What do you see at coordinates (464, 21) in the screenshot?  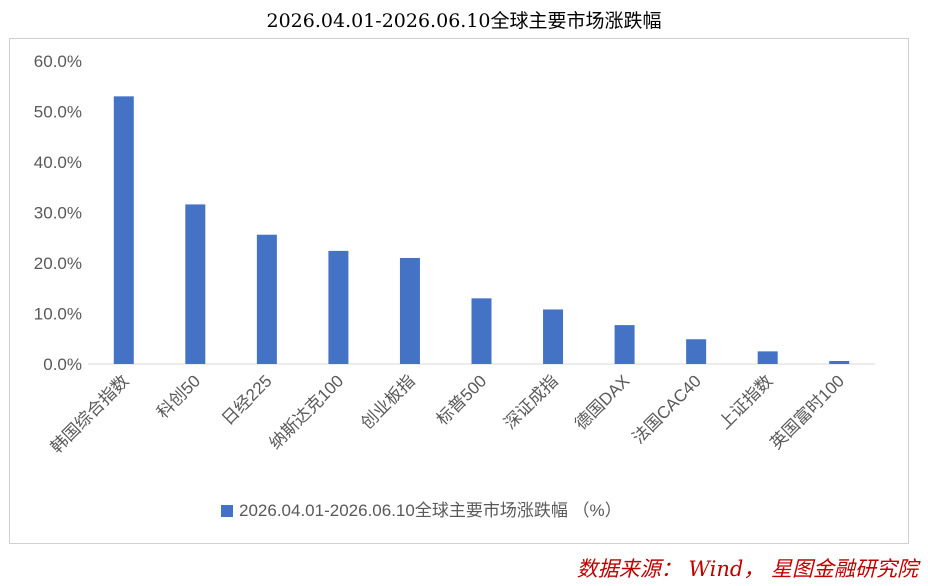 I see `chart-title: 2026.04.01-2026.06.10全球主要市场涨跌幅` at bounding box center [464, 21].